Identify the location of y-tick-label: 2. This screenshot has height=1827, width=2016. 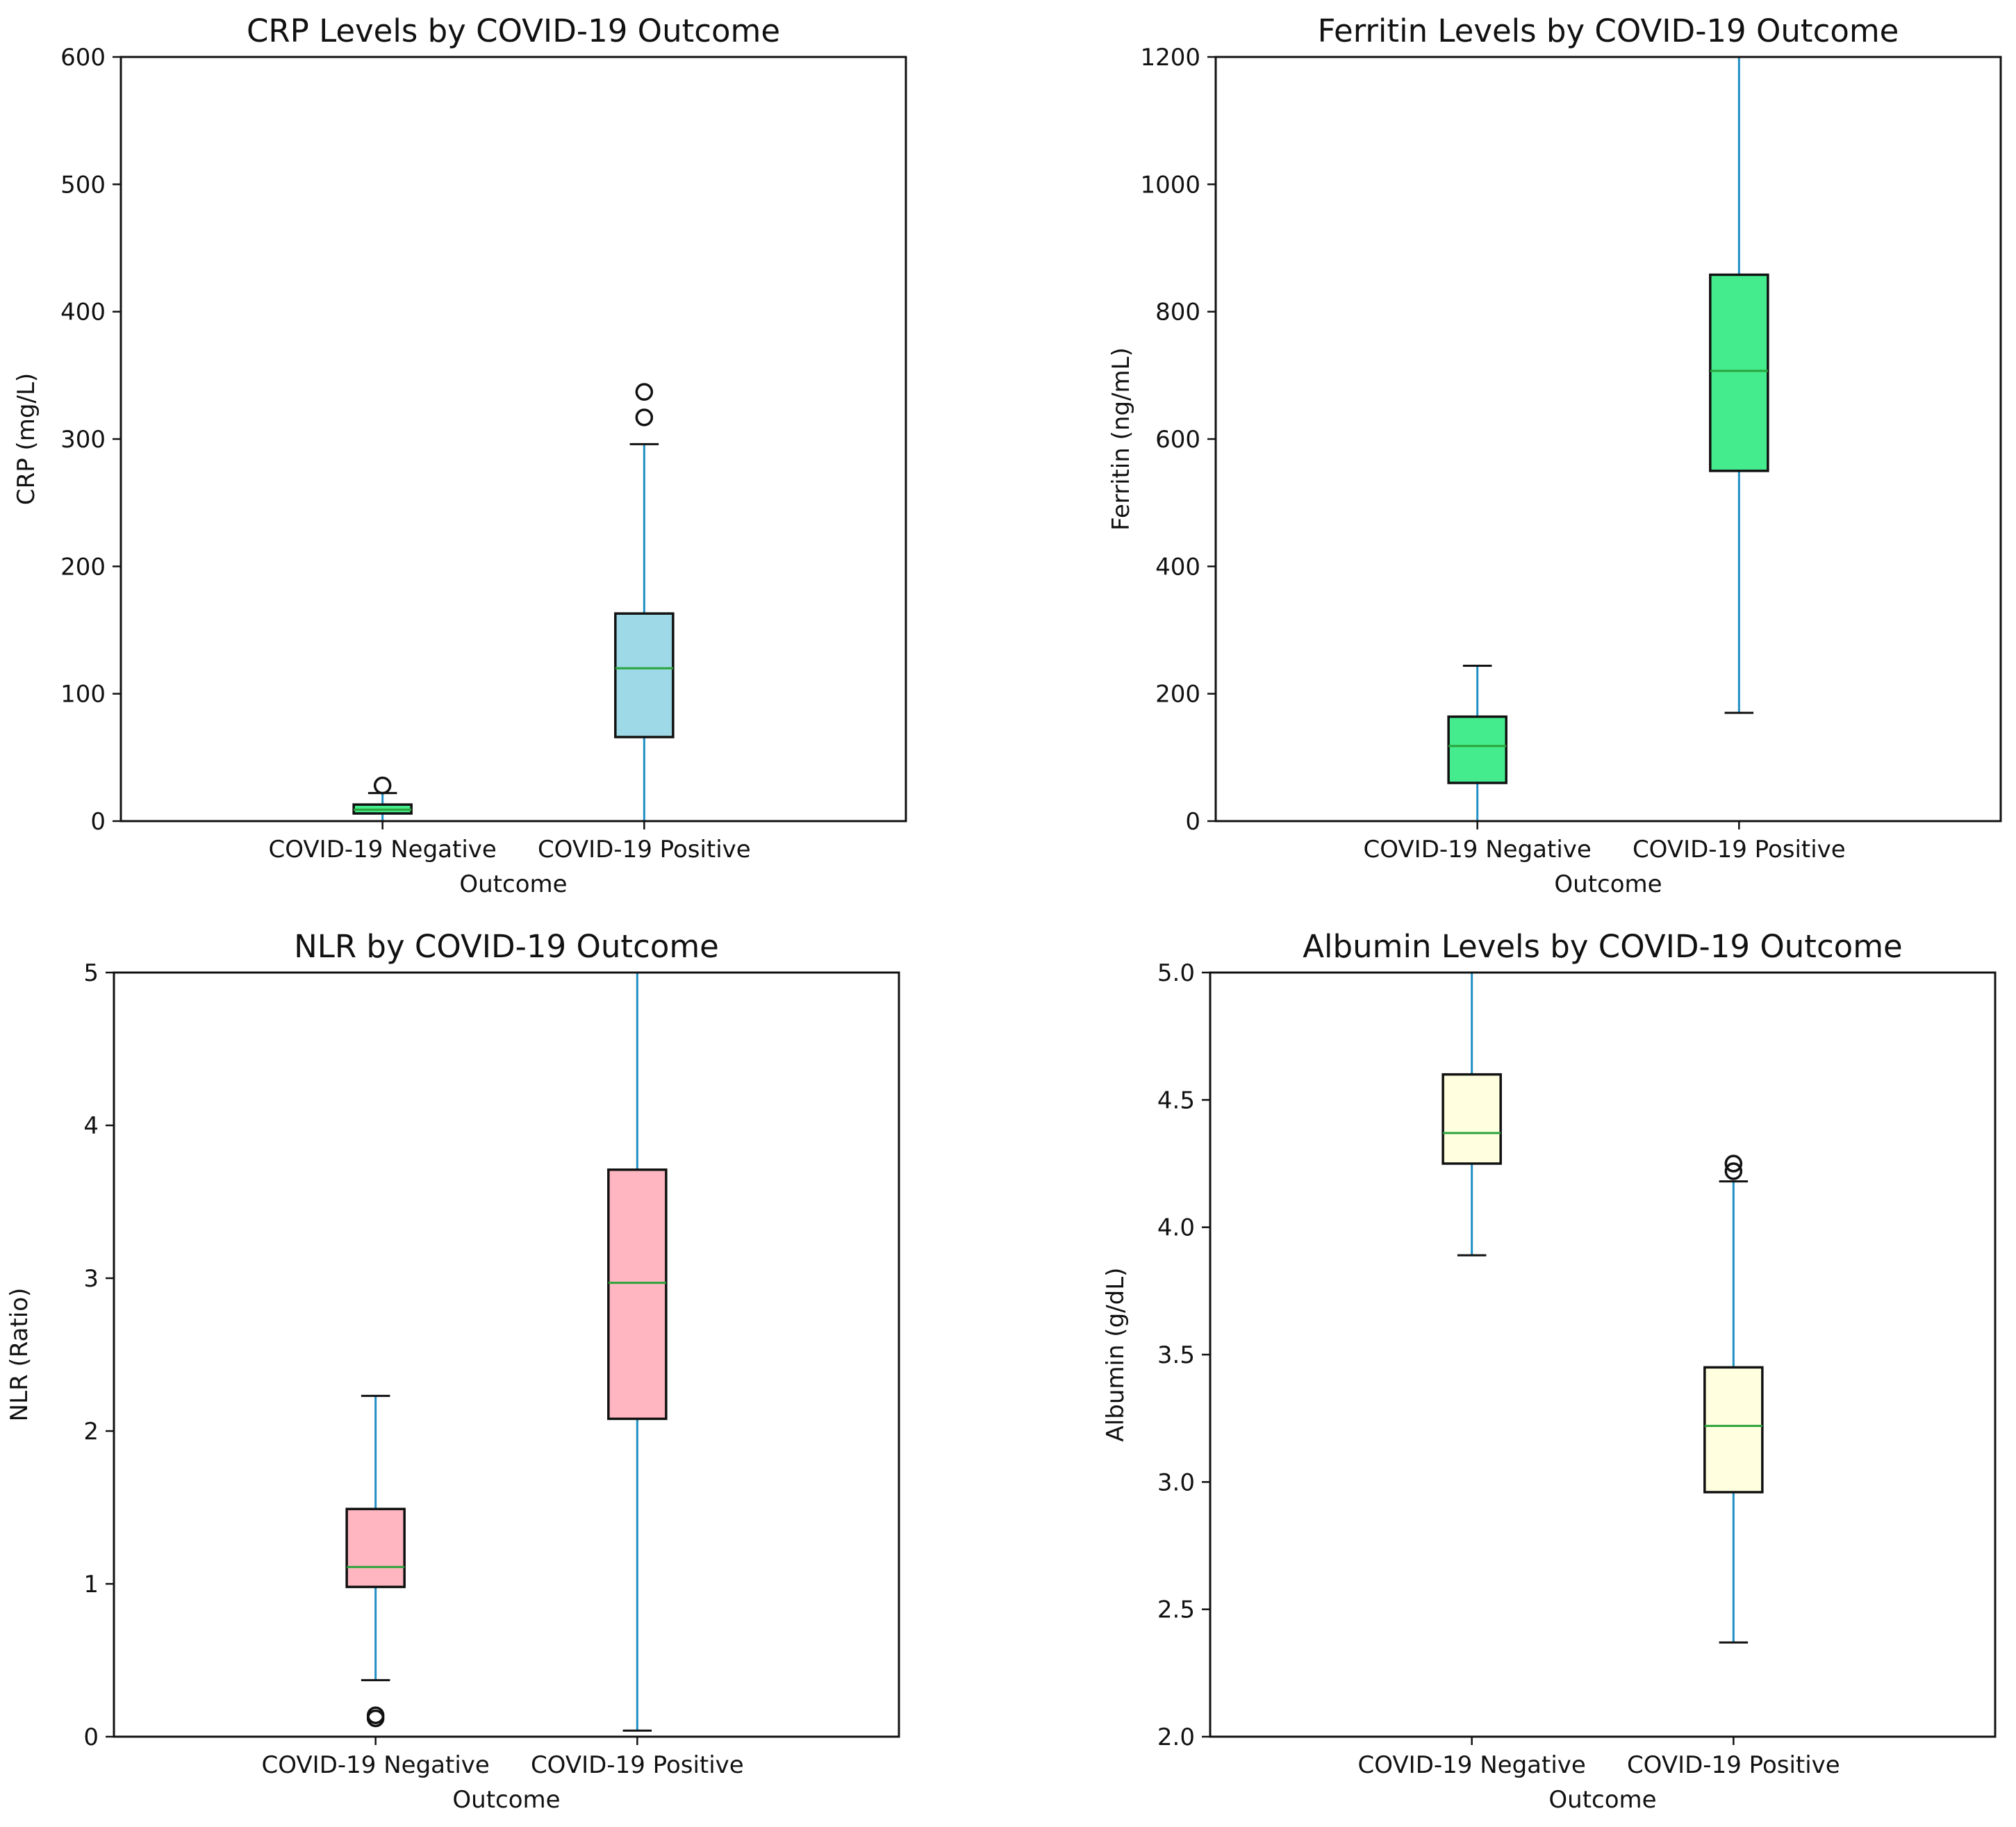
(91, 1432).